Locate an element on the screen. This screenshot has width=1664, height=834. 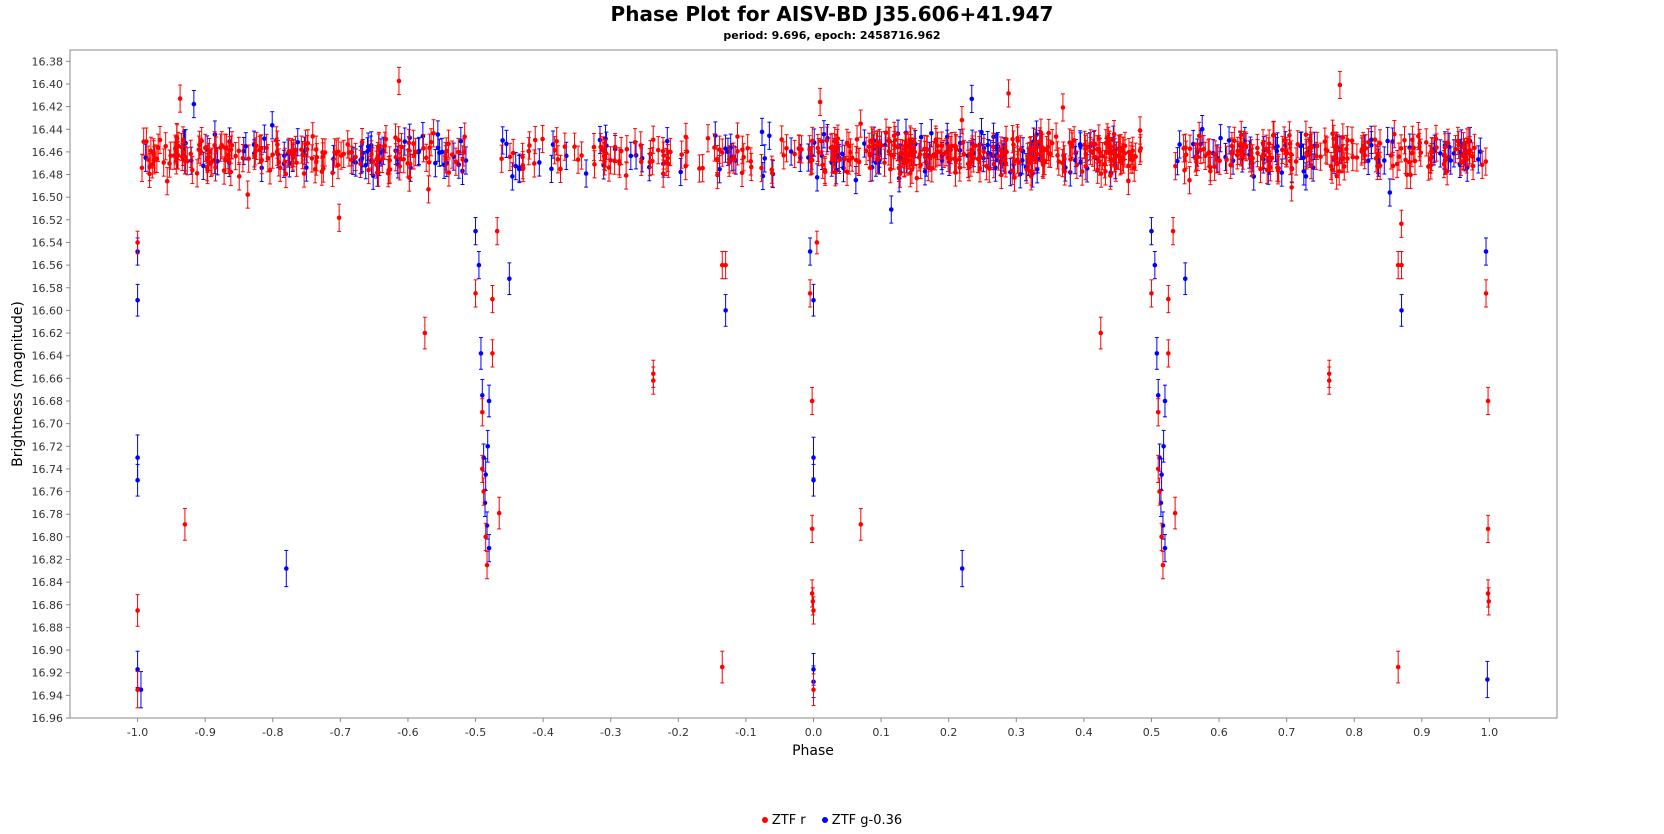
legend-marker-blue is located at coordinates (824, 820).